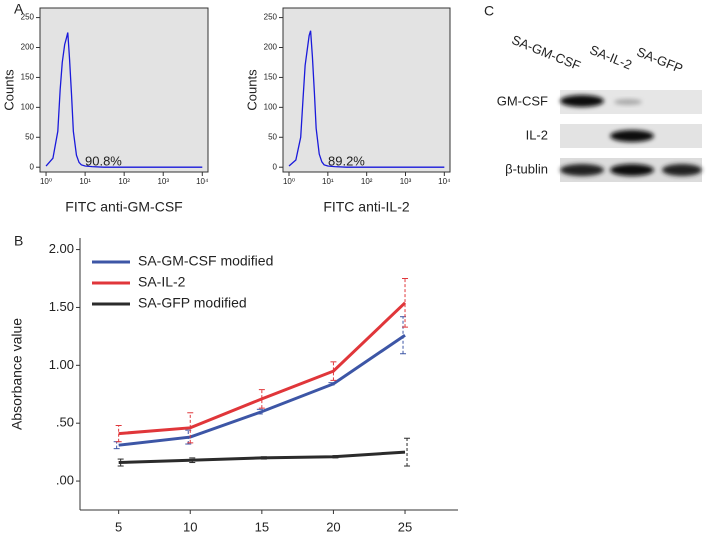  What do you see at coordinates (546, 52) in the screenshot?
I see `lane-label: SA-GM-CSF` at bounding box center [546, 52].